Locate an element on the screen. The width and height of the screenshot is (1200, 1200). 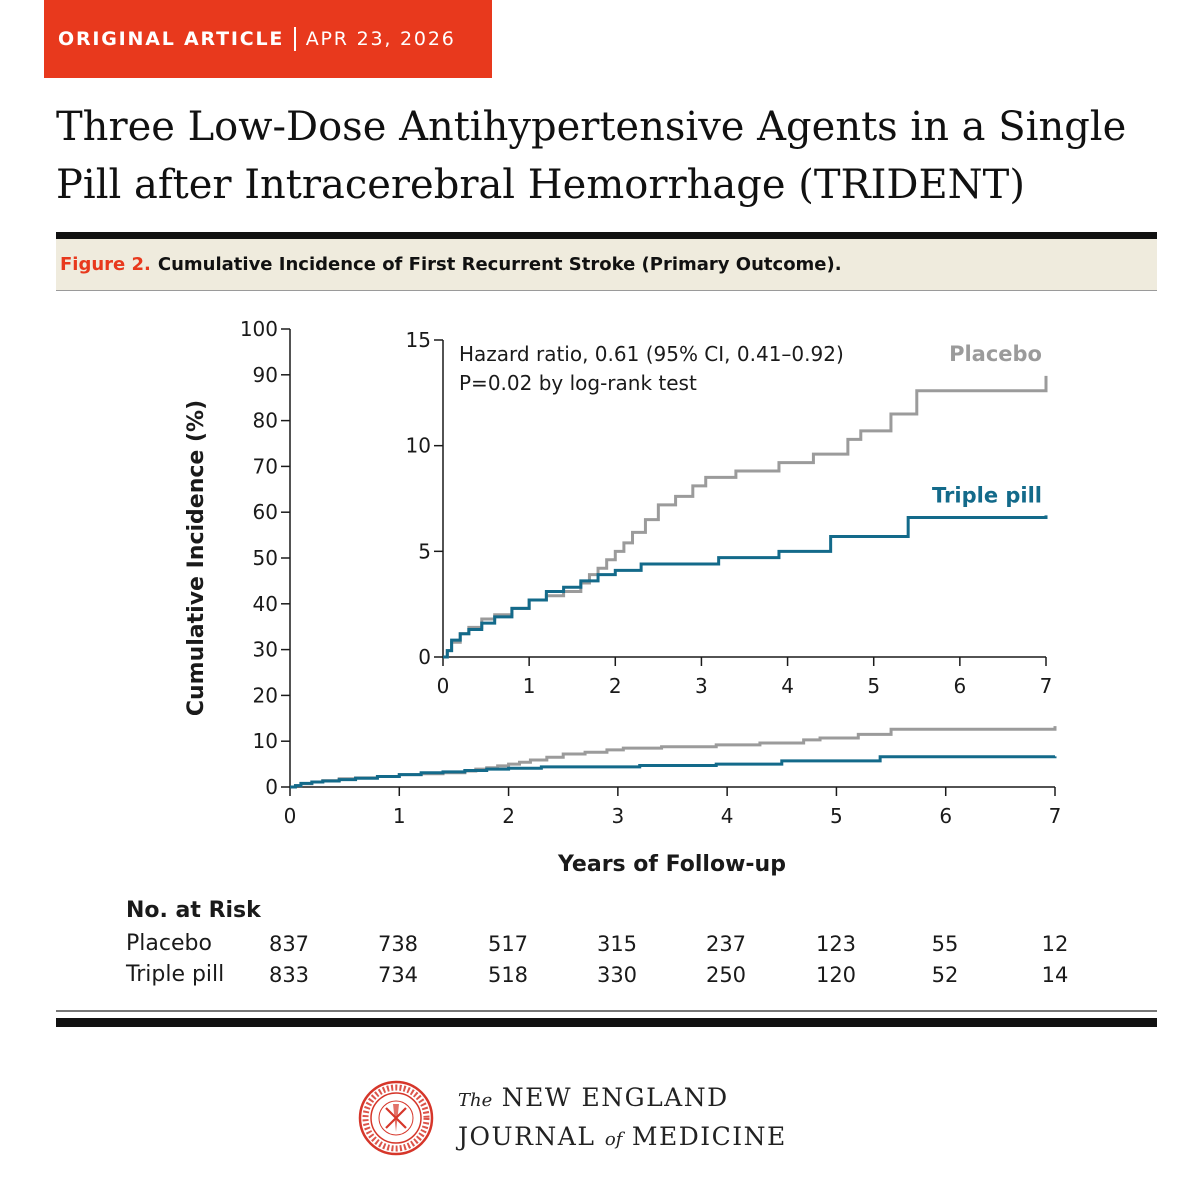
main-y-tick-label: 10 is located at coordinates (265, 741).